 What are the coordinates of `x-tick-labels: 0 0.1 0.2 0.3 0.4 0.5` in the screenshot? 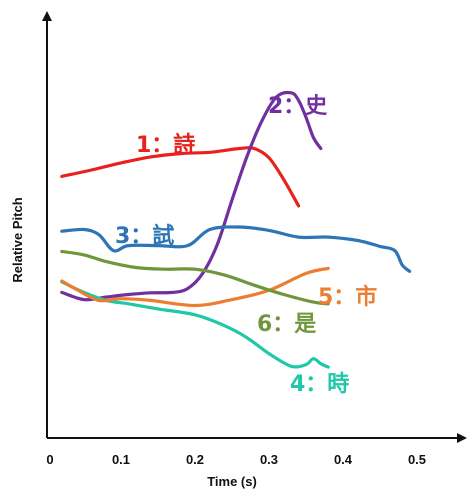 It's located at (236, 459).